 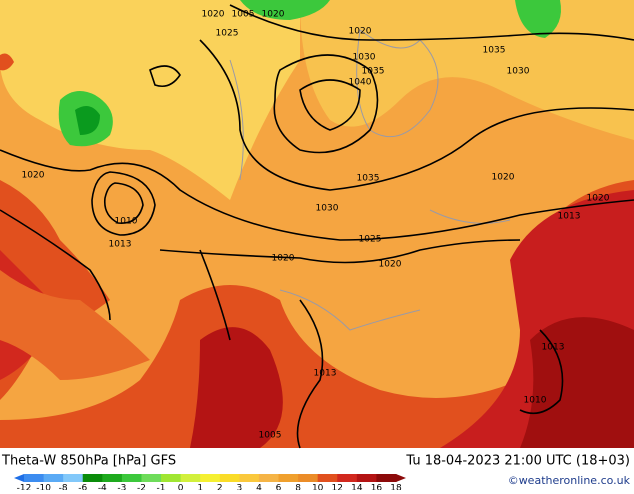 I want to click on legend-label: -8, so click(x=63, y=487).